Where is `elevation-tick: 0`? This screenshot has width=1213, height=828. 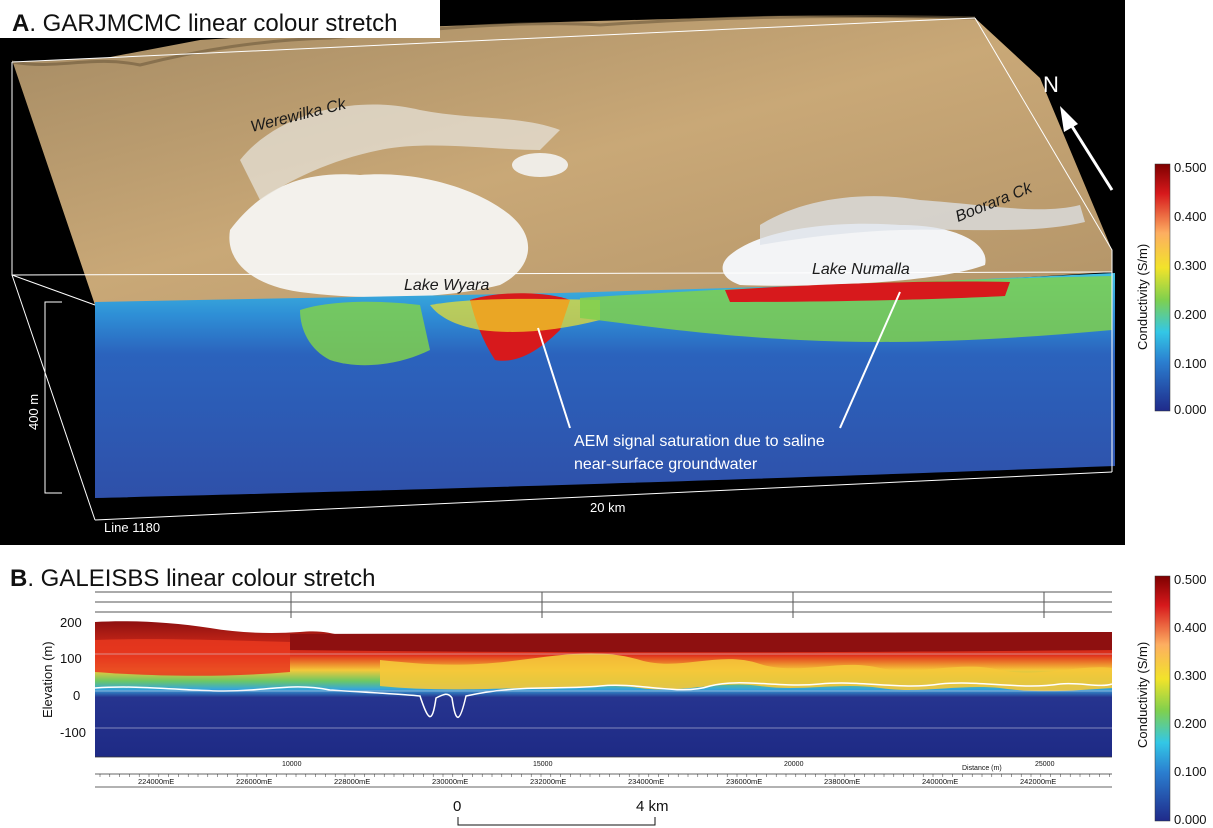
elevation-tick: 0 is located at coordinates (76, 695).